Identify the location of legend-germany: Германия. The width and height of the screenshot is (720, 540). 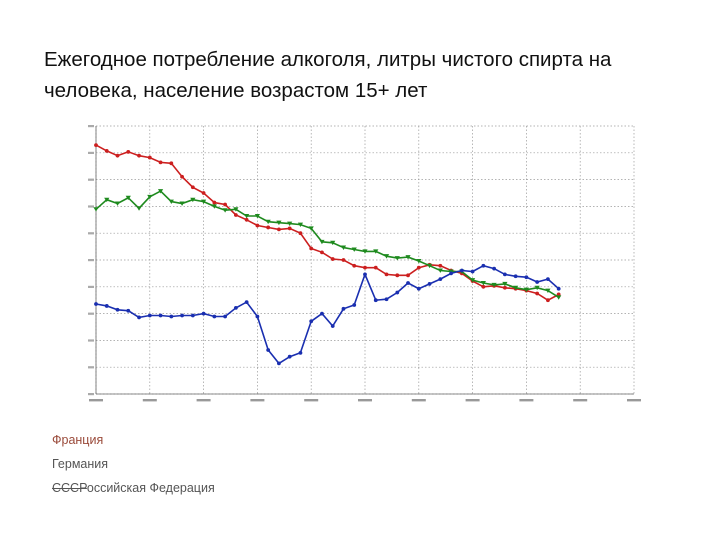
(80, 464).